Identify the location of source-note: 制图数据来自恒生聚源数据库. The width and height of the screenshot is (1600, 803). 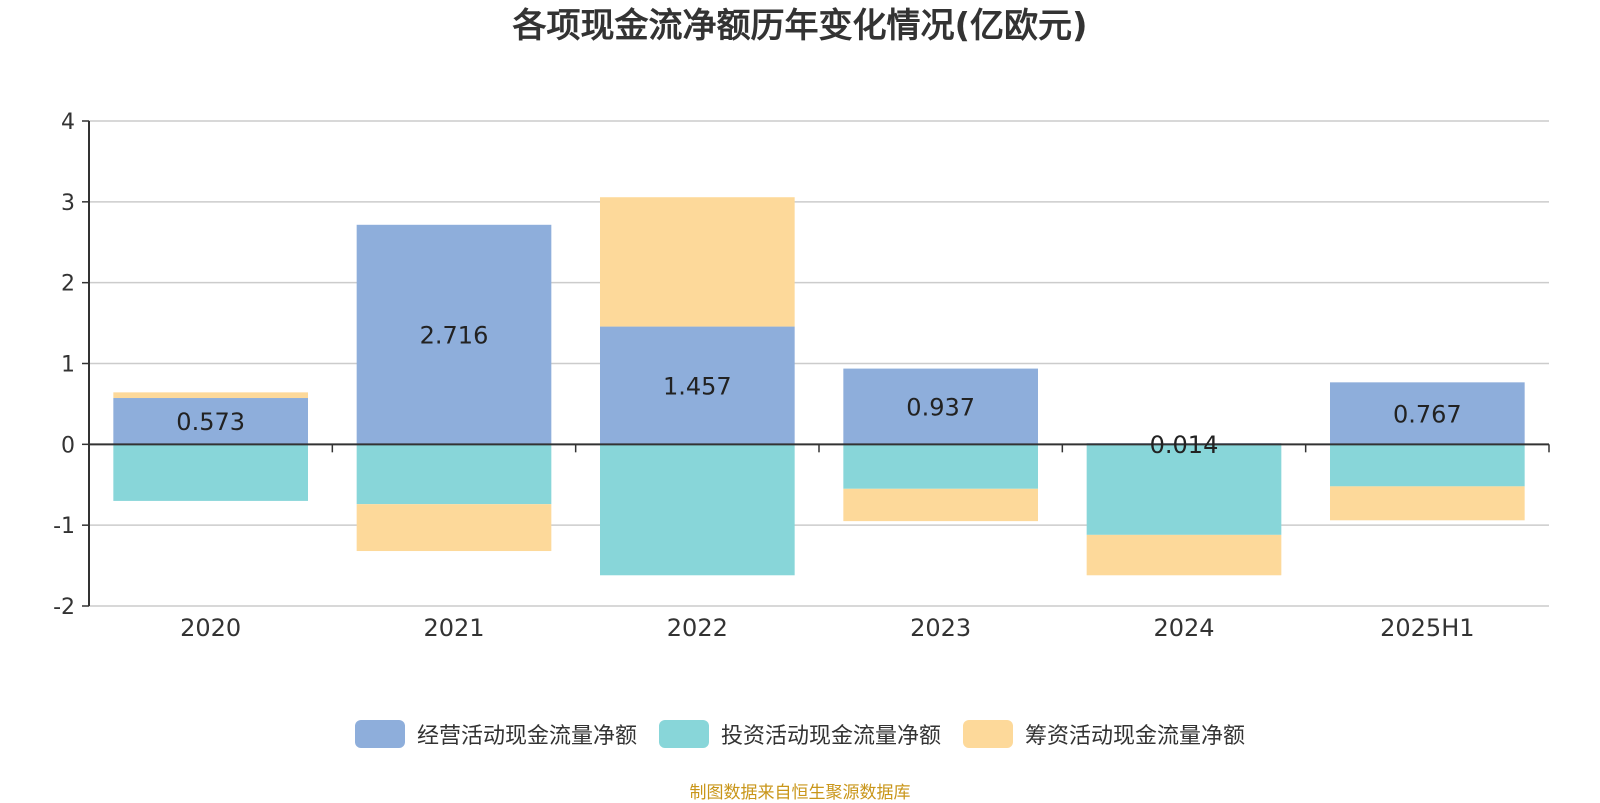
(800, 793).